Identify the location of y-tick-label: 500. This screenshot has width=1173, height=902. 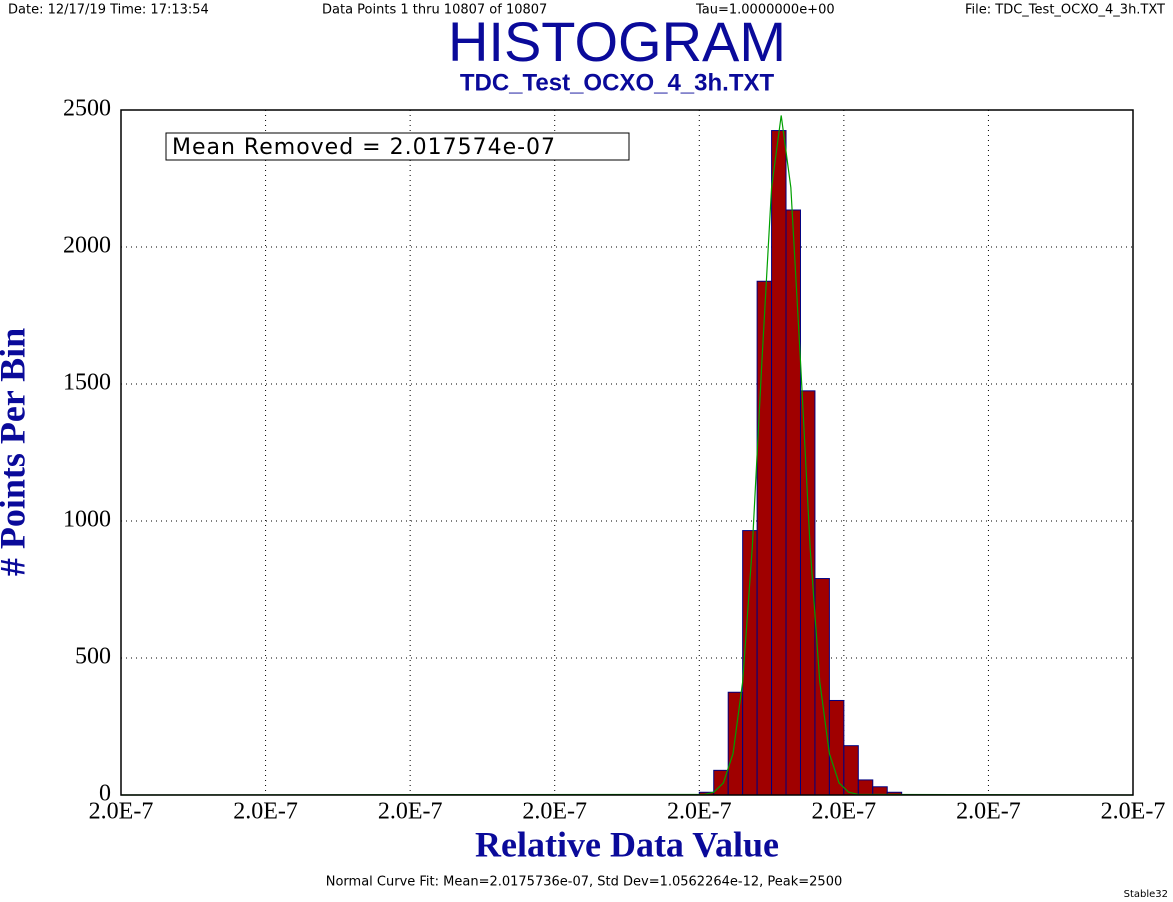
(93, 657).